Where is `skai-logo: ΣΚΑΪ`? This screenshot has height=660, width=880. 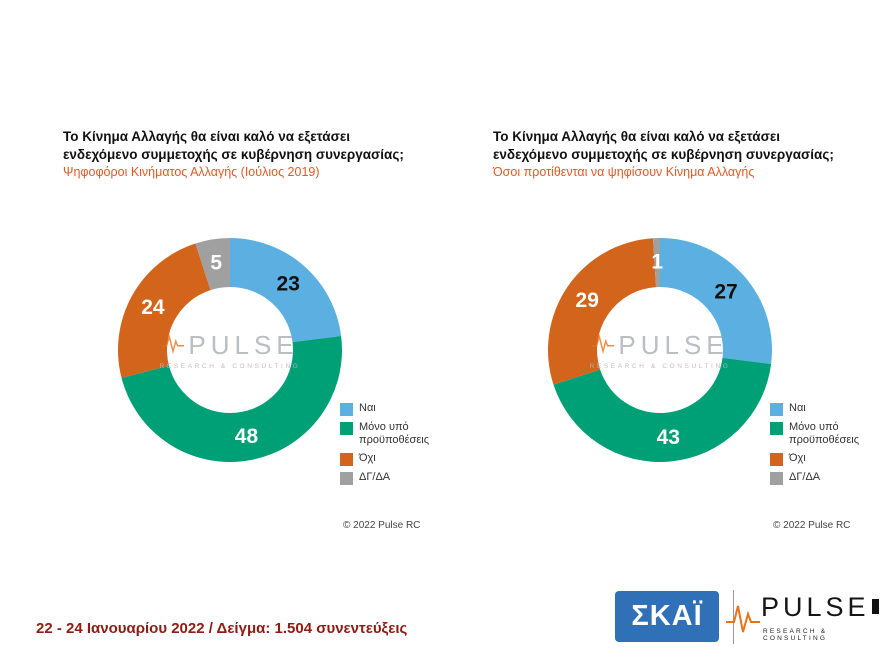 skai-logo: ΣΚΑΪ is located at coordinates (667, 616).